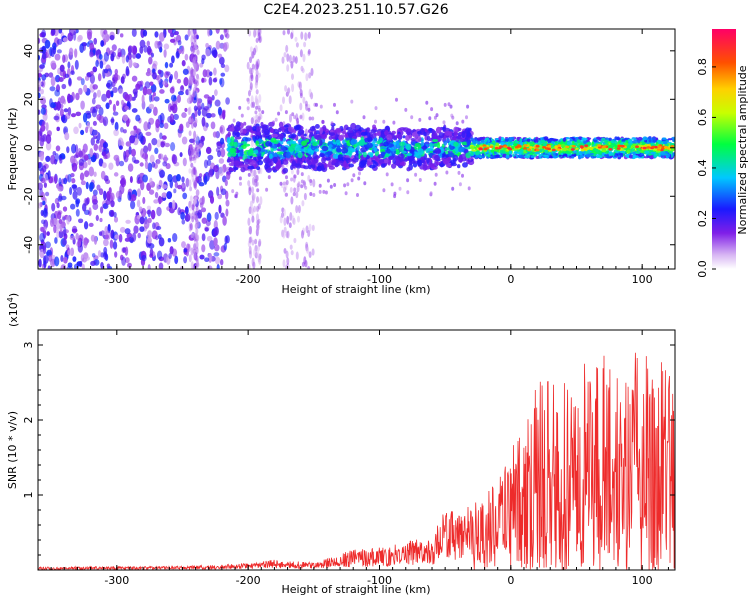  I want to click on colorbar-tick-label: 0.2, so click(702, 219).